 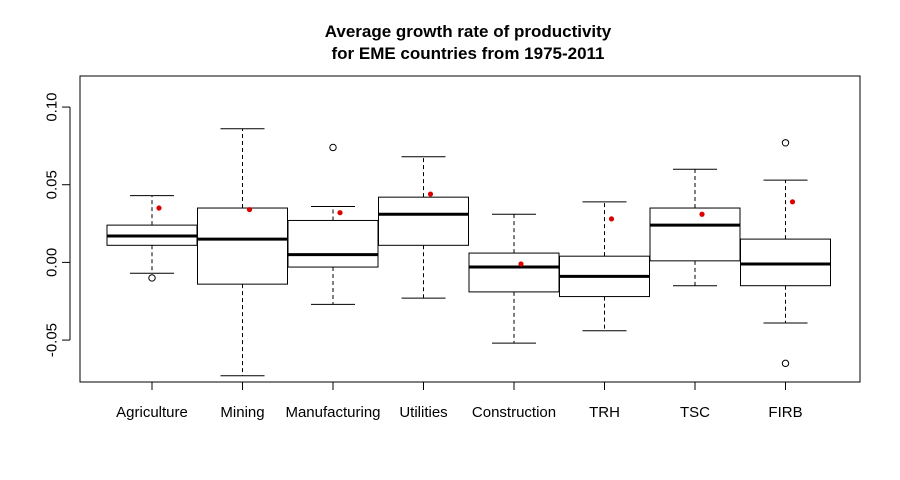 I want to click on box-firb, so click(x=785, y=253).